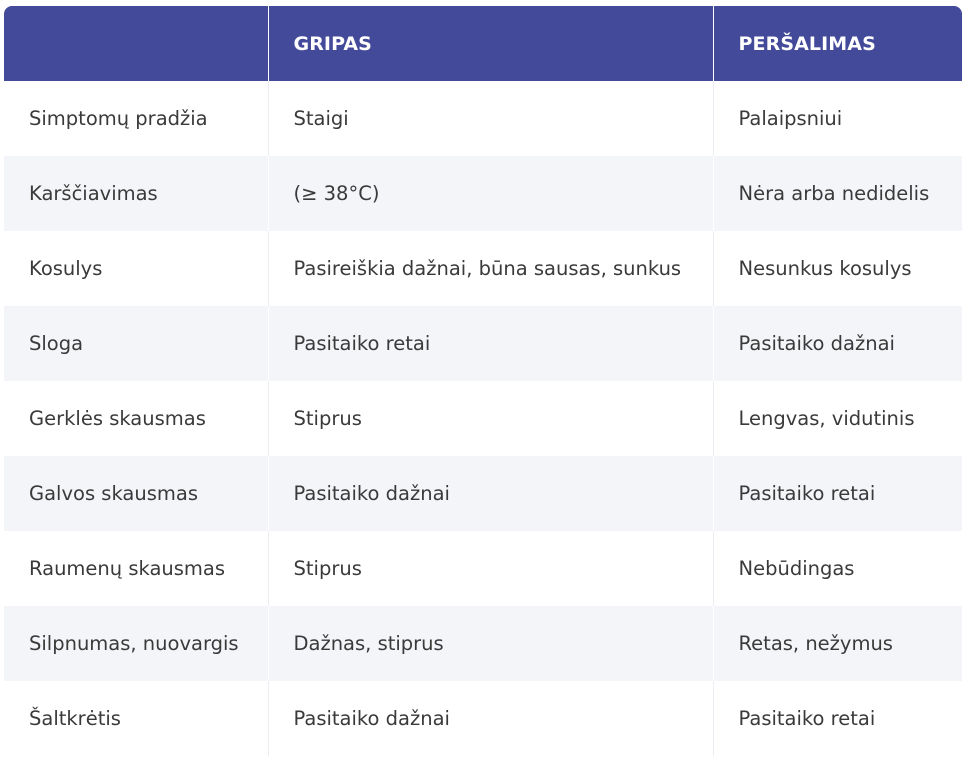 This screenshot has height=759, width=966. What do you see at coordinates (837, 568) in the screenshot?
I see `cold-cell: Nebūdingas` at bounding box center [837, 568].